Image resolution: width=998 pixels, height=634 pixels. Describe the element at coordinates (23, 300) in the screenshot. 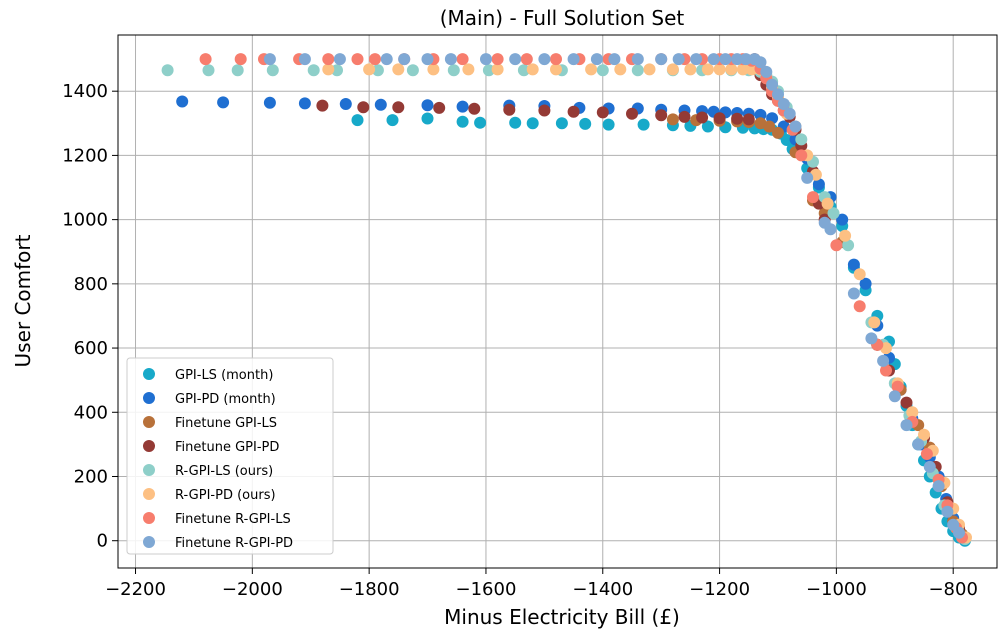

I see `y-axis-label: User Comfort` at that location.